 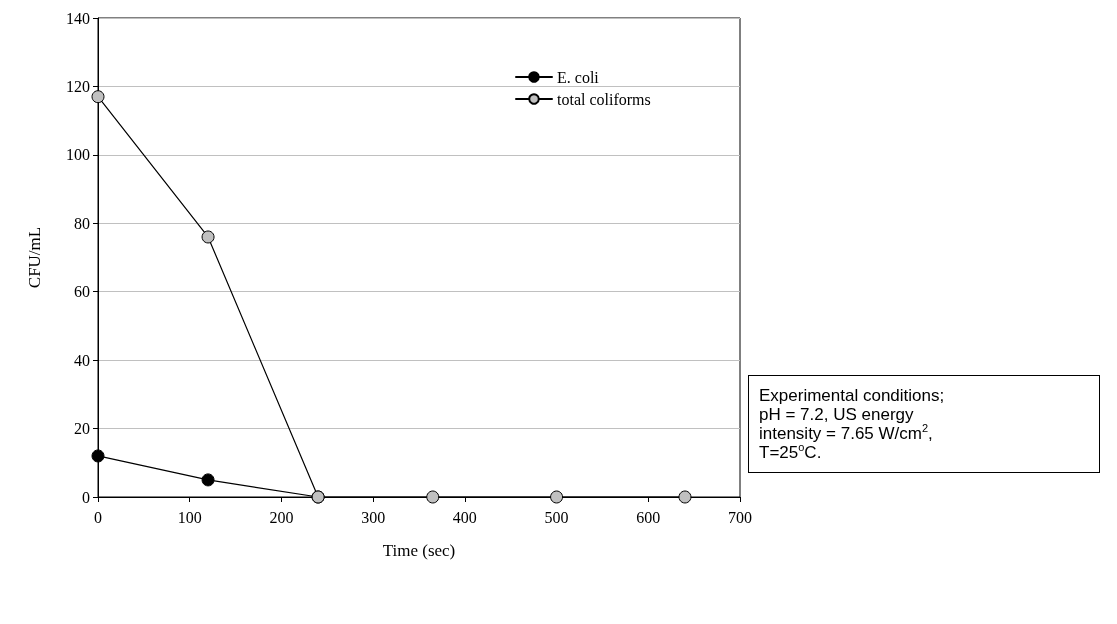 What do you see at coordinates (648, 517) in the screenshot?
I see `x-tick-label: 600` at bounding box center [648, 517].